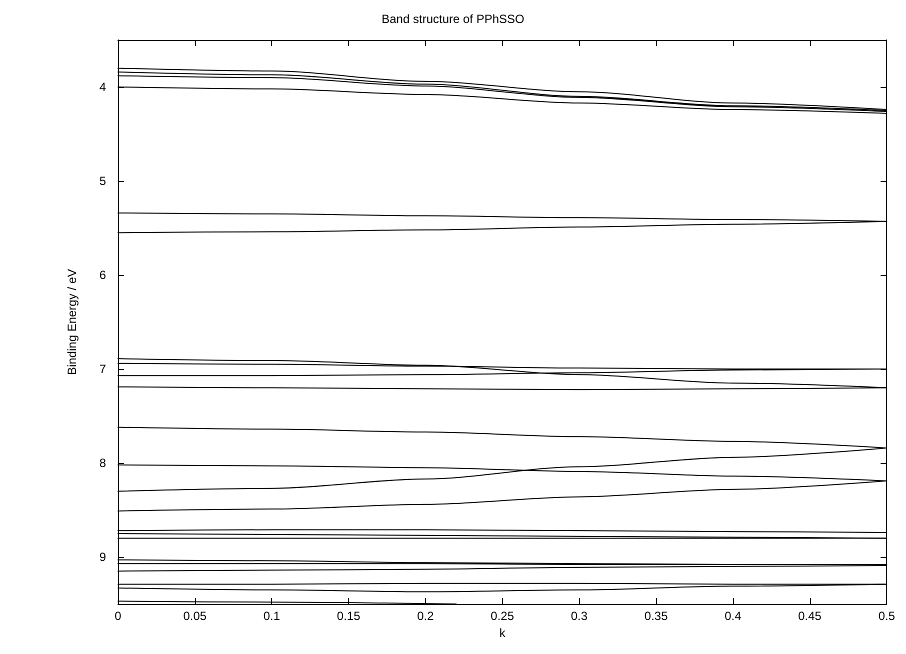 This screenshot has width=906, height=654. I want to click on y-tick-label: 6, so click(102, 275).